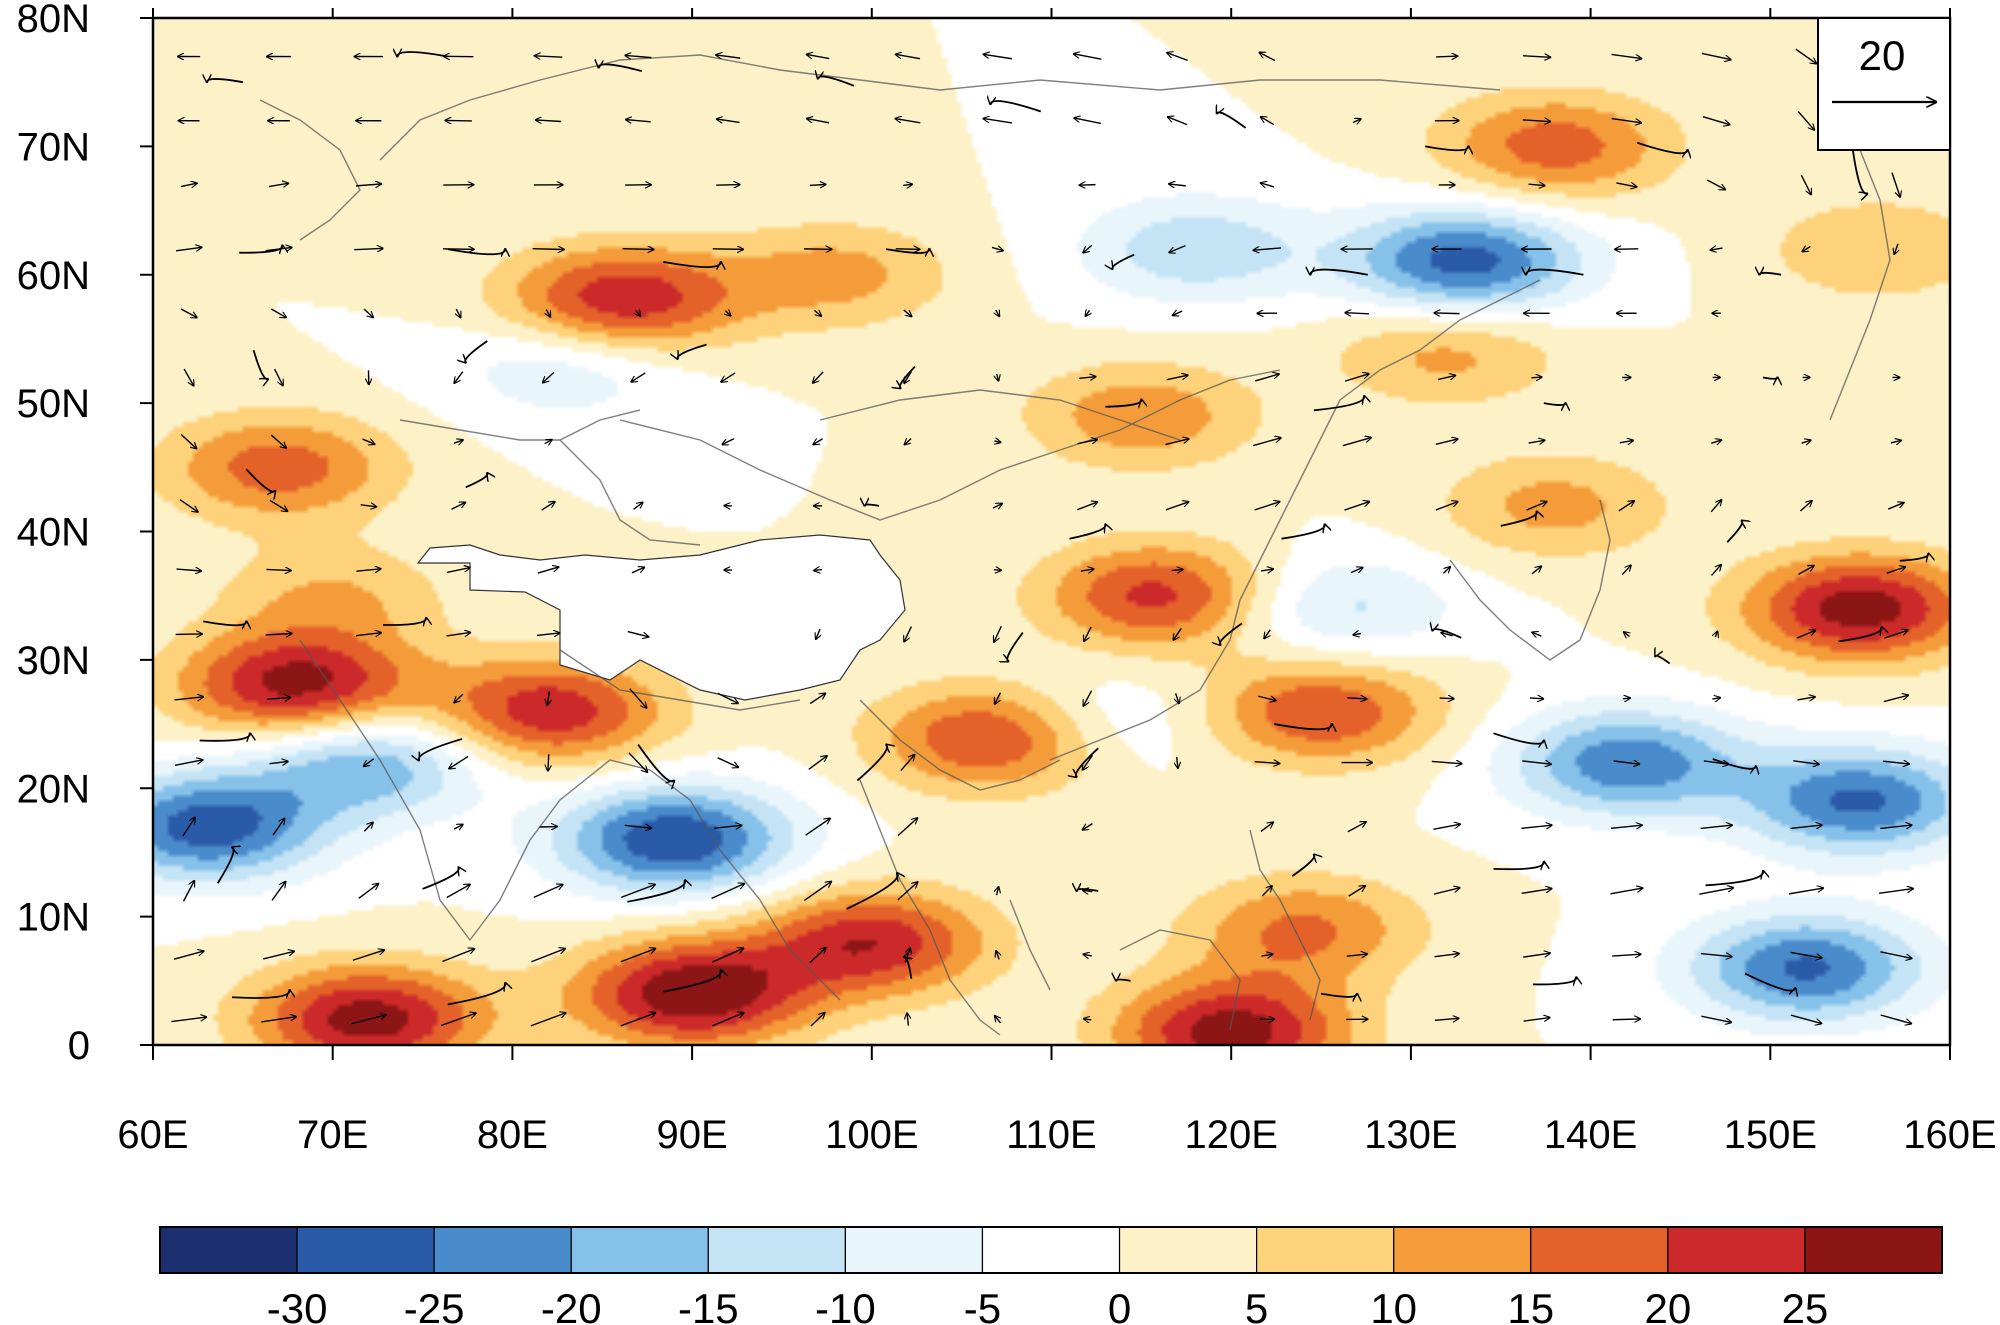 The width and height of the screenshot is (2000, 1325). Describe the element at coordinates (692, 1135) in the screenshot. I see `x-tick-label: 90E` at that location.